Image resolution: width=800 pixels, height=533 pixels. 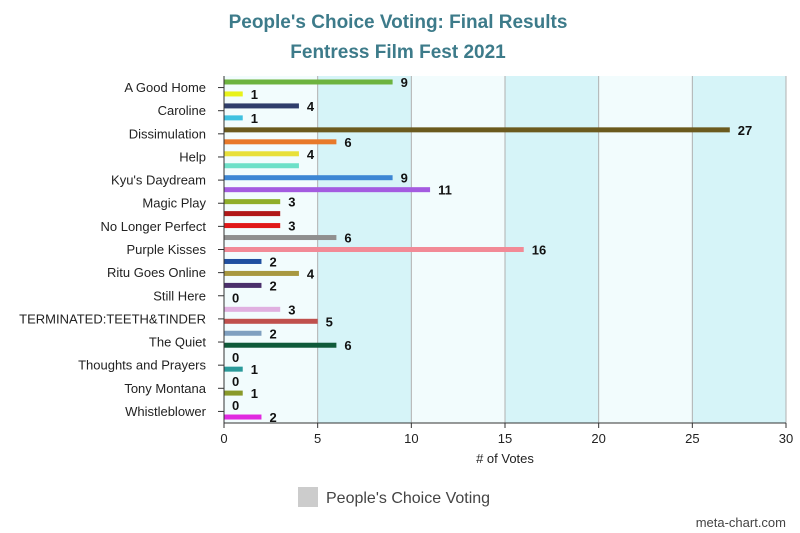 What do you see at coordinates (411, 438) in the screenshot?
I see `x-tick-label: 10` at bounding box center [411, 438].